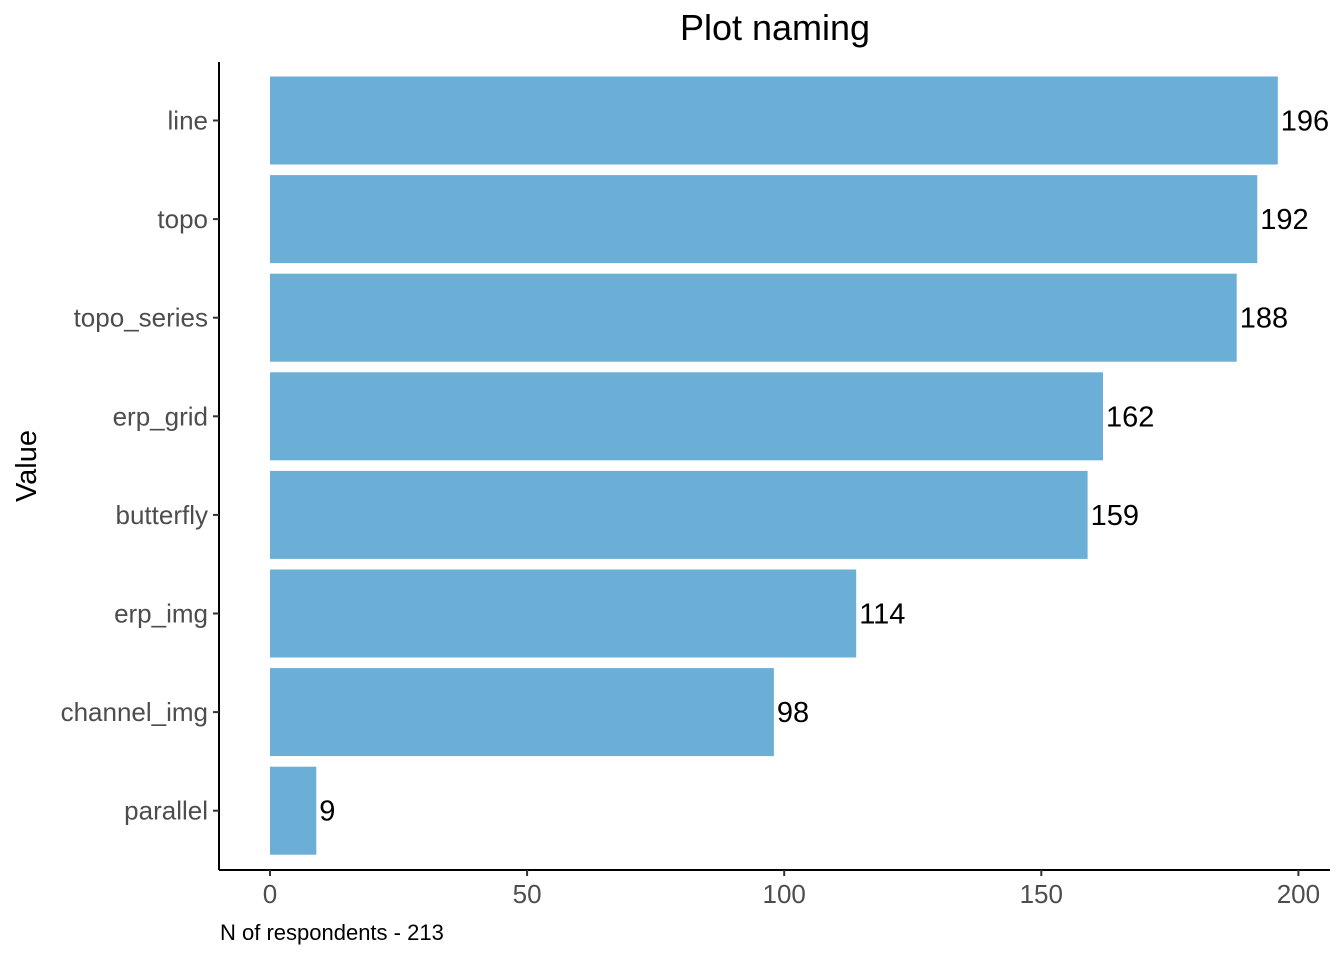 The image size is (1344, 960). I want to click on bar-line, so click(774, 120).